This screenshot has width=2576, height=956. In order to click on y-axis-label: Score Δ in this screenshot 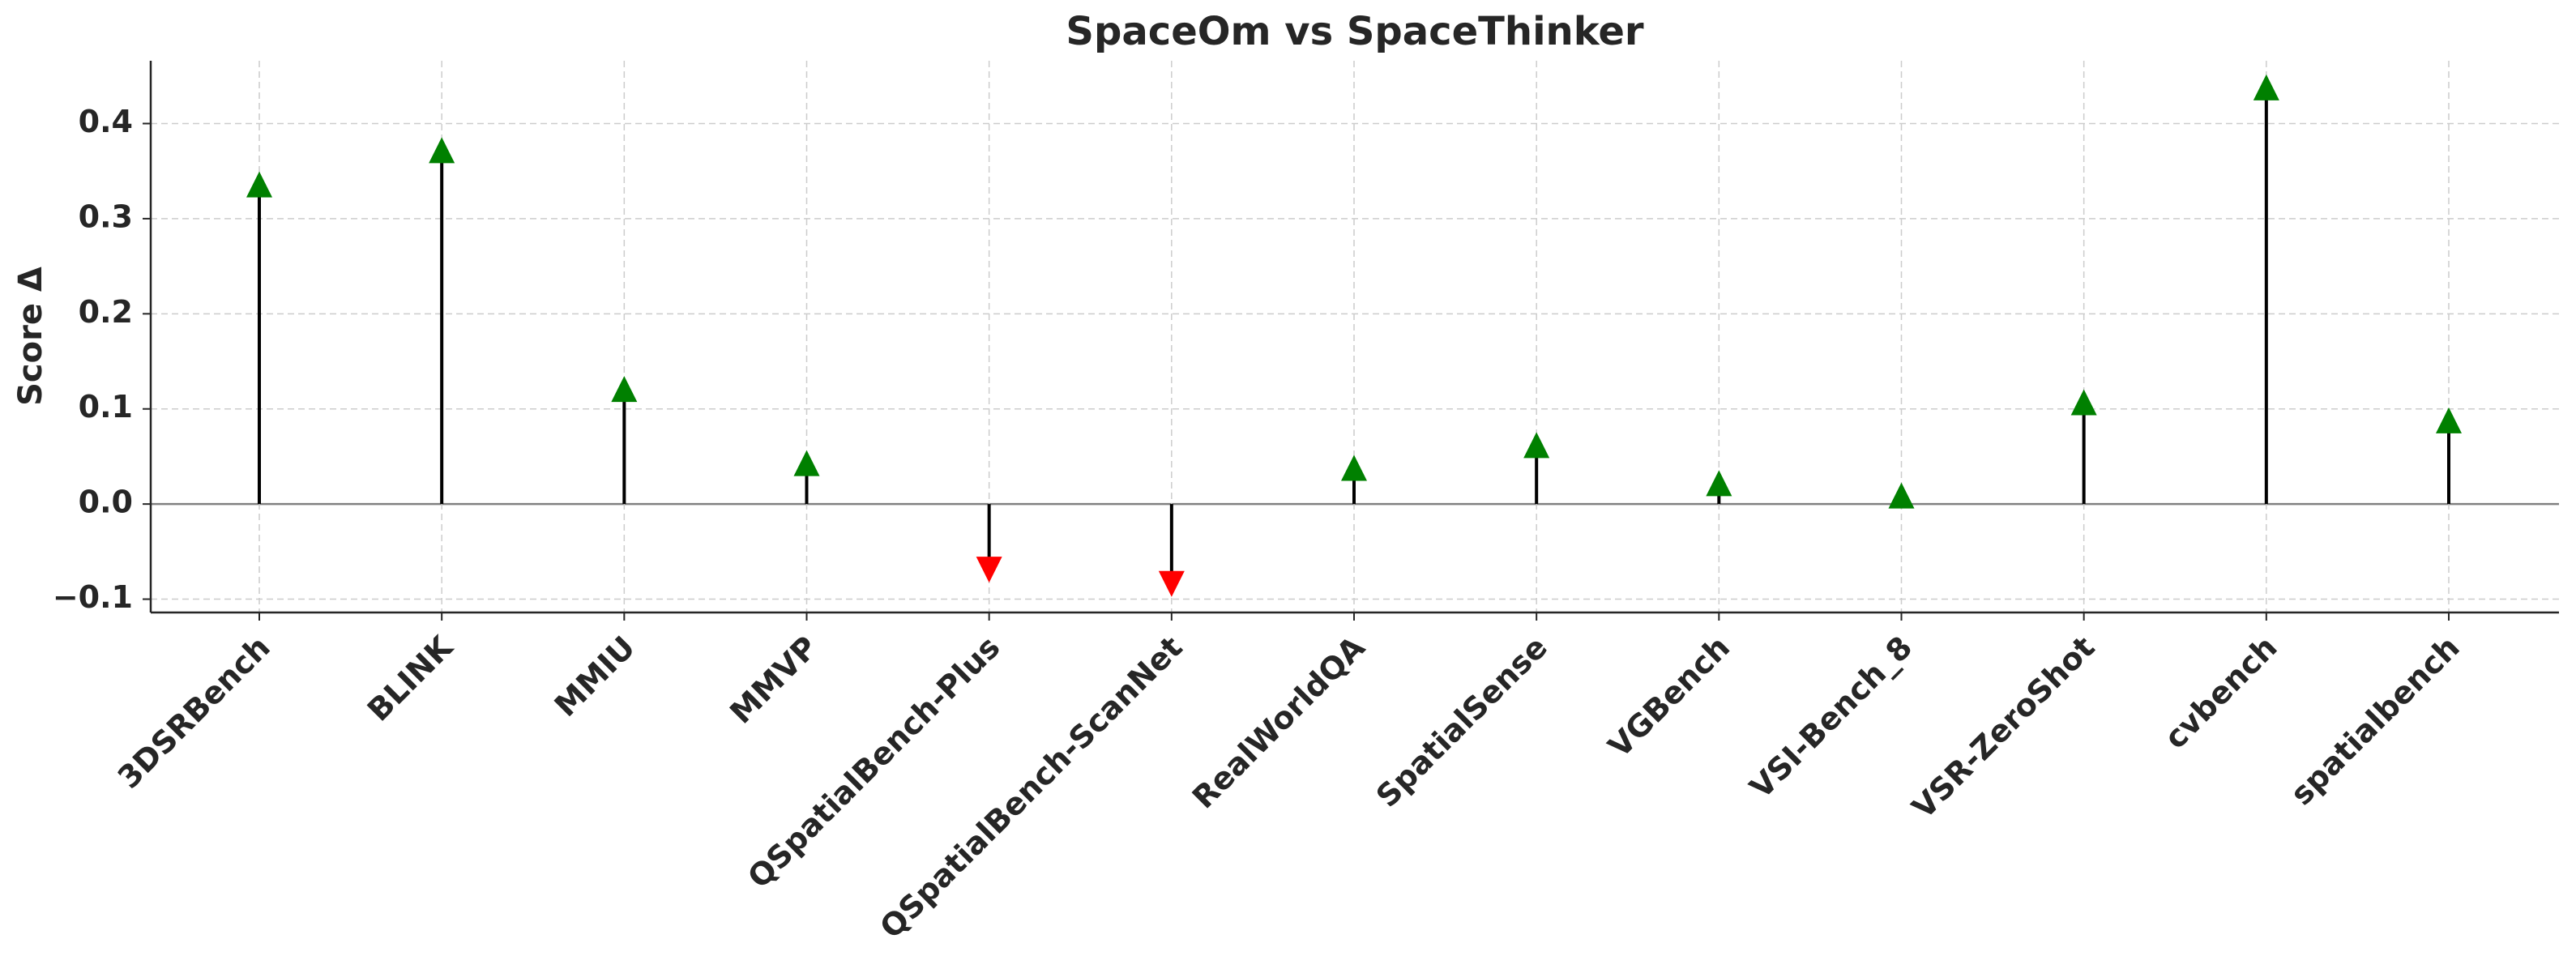, I will do `click(30, 336)`.